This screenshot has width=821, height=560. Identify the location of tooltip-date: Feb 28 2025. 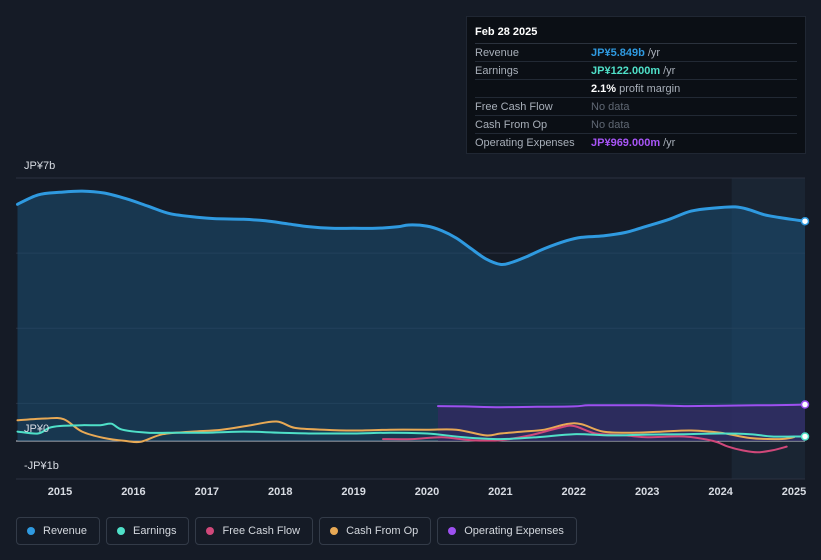
(636, 33).